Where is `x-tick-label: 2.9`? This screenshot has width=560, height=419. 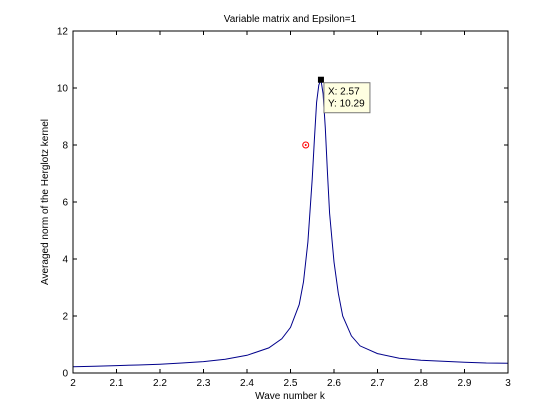 x-tick-label: 2.9 is located at coordinates (465, 383).